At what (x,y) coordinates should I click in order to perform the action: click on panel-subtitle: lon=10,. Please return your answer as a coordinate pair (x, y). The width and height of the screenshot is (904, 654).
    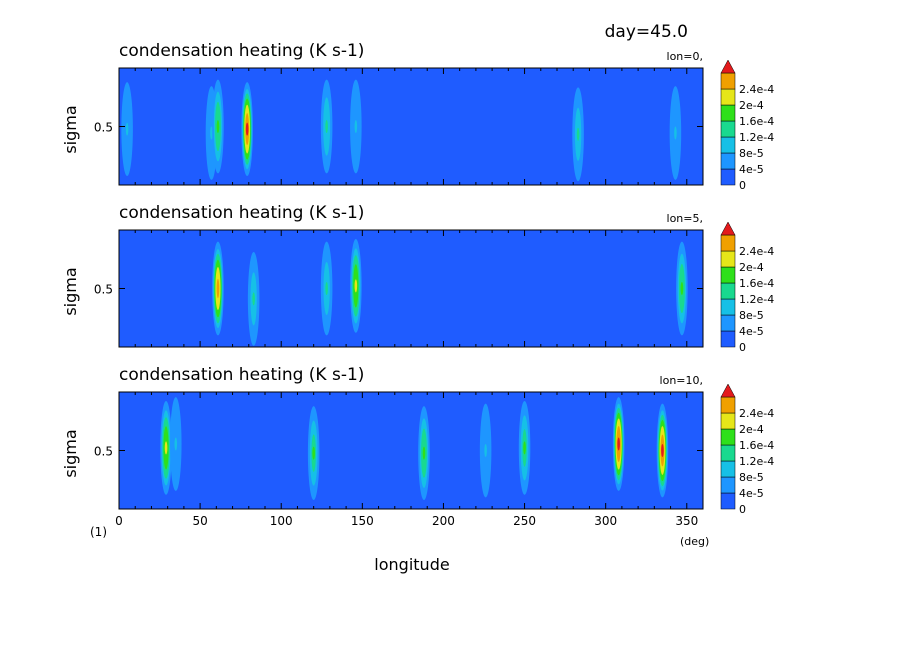
    Looking at the image, I should click on (681, 380).